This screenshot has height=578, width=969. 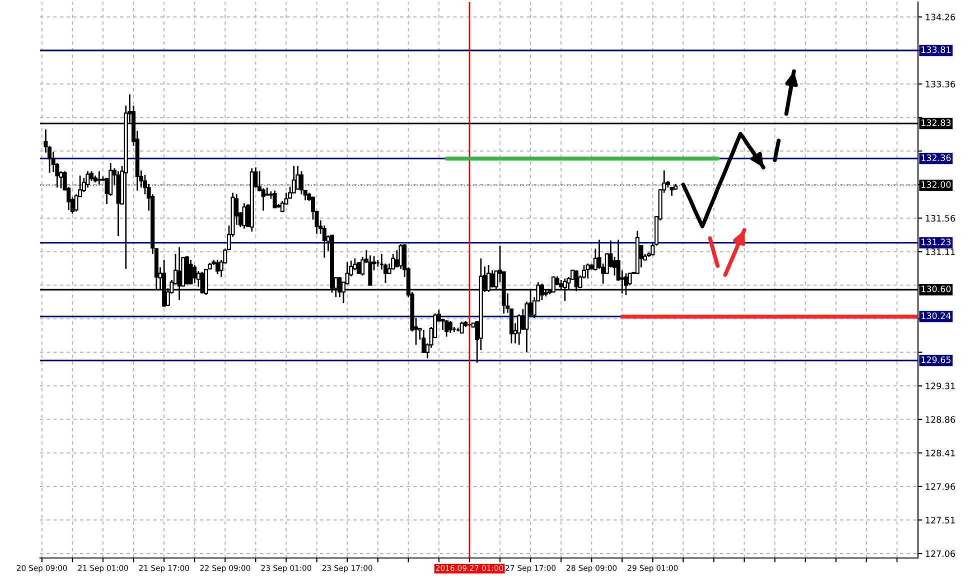 What do you see at coordinates (936, 360) in the screenshot?
I see `ref-line-label: 129.65` at bounding box center [936, 360].